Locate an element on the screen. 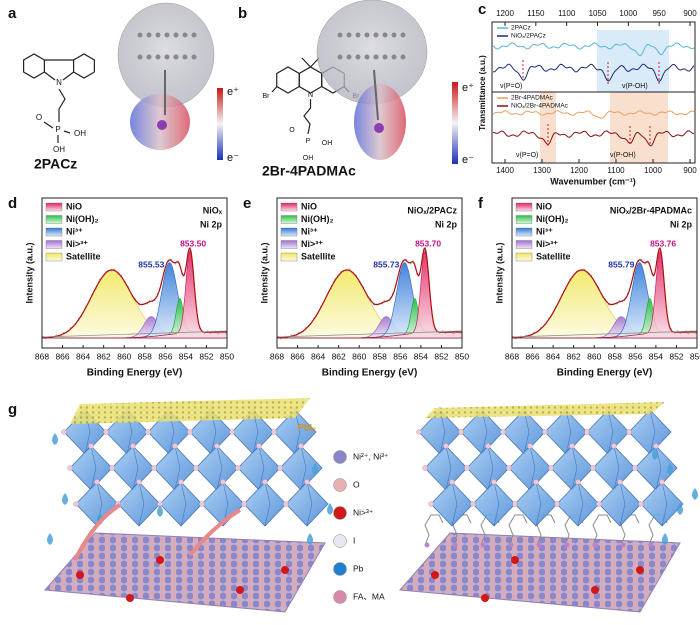  legend-label: Satellite is located at coordinates (553, 256).